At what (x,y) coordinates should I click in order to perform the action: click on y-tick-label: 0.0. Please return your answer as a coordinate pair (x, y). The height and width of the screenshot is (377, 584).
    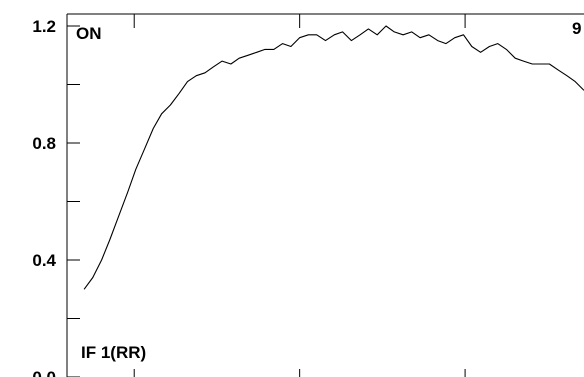
    Looking at the image, I should click on (44, 372).